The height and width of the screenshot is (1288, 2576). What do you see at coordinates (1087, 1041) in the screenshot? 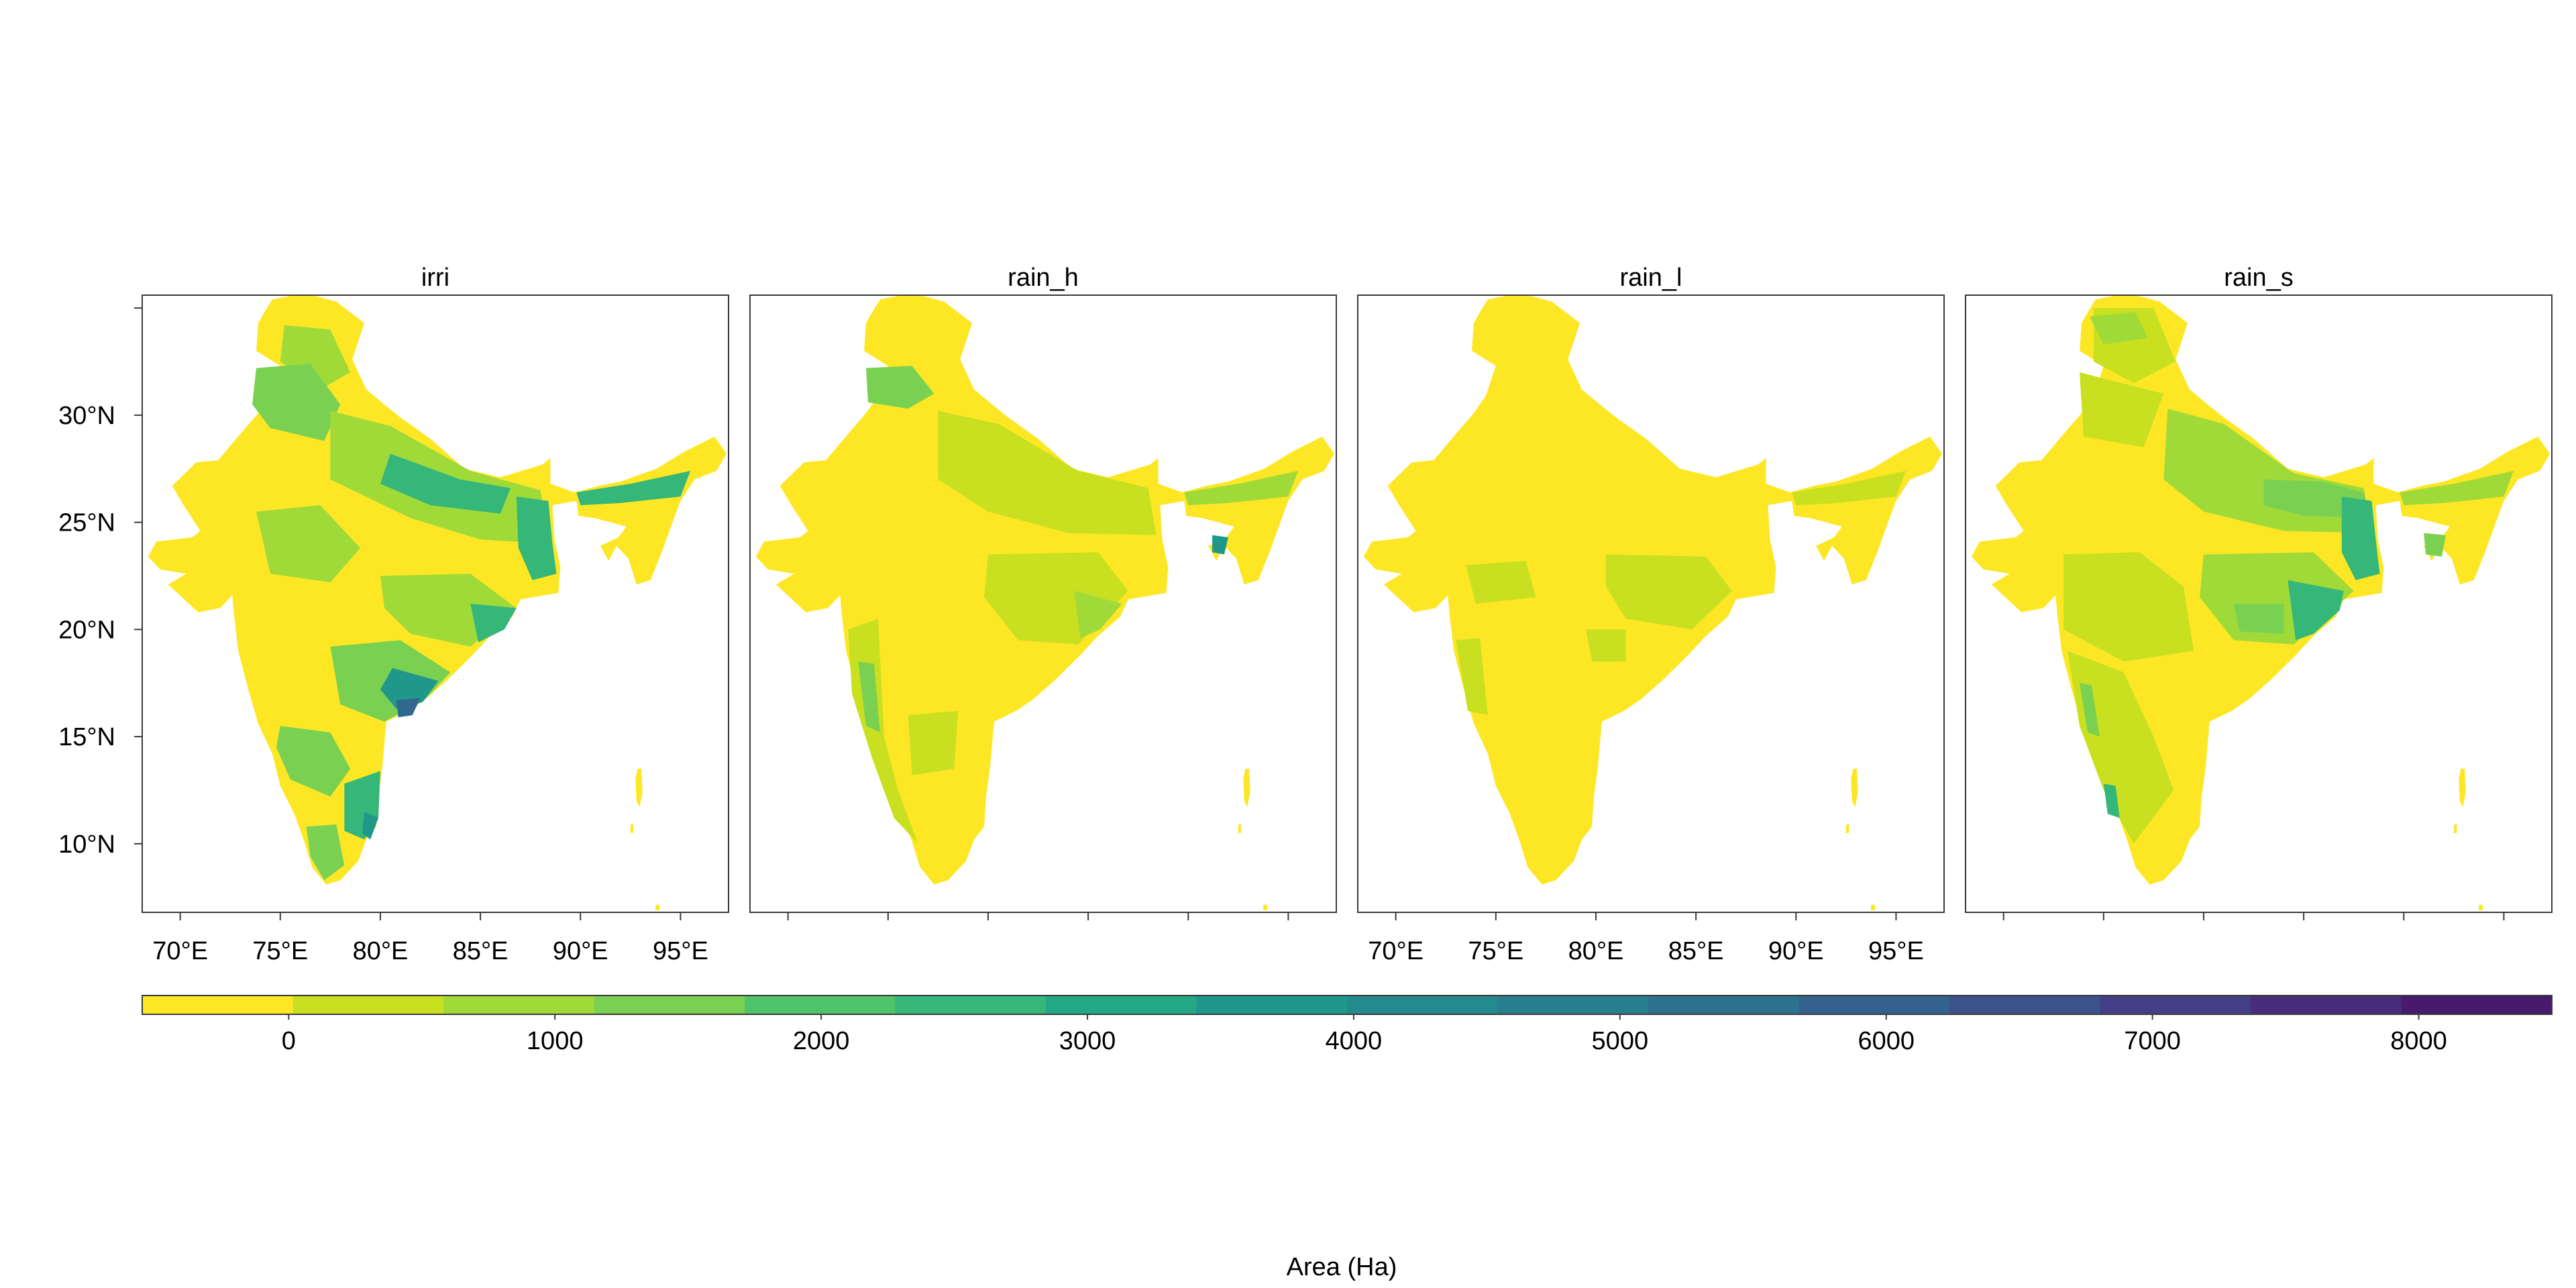
I see `colorbar-tick-label: 3000` at bounding box center [1087, 1041].